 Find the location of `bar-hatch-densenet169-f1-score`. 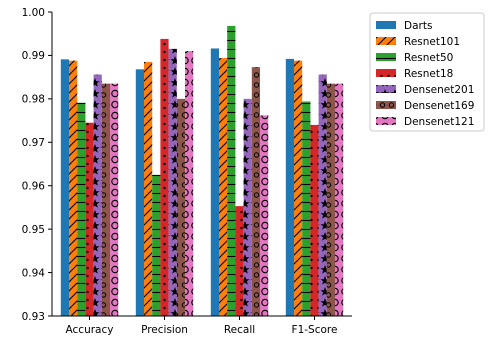

bar-hatch-densenet169-f1-score is located at coordinates (330, 200).